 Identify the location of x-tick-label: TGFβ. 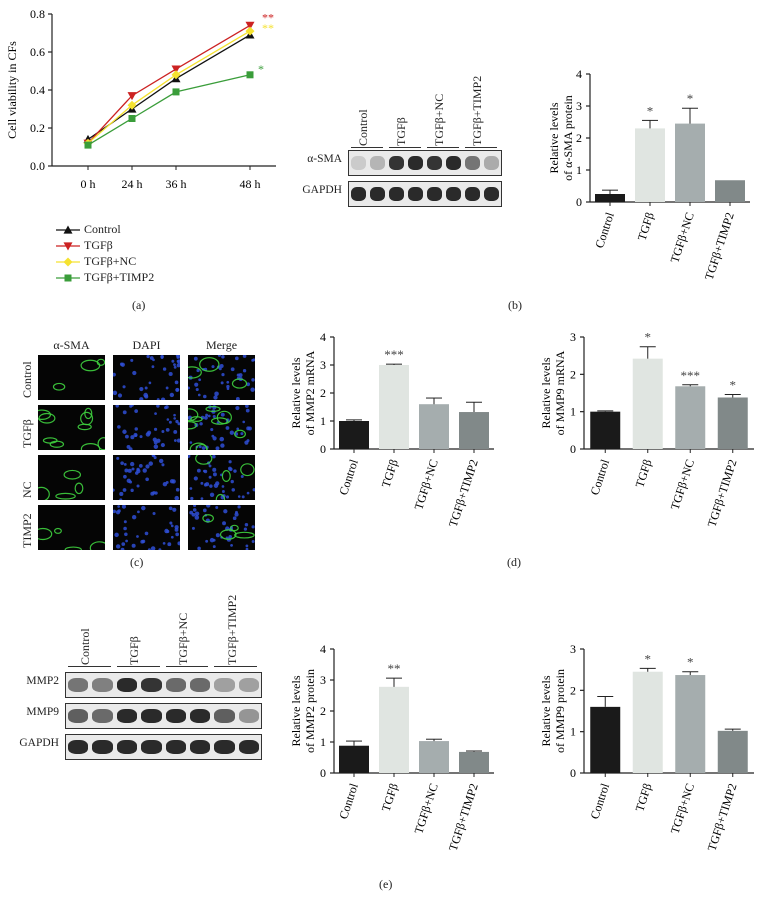
(643, 798).